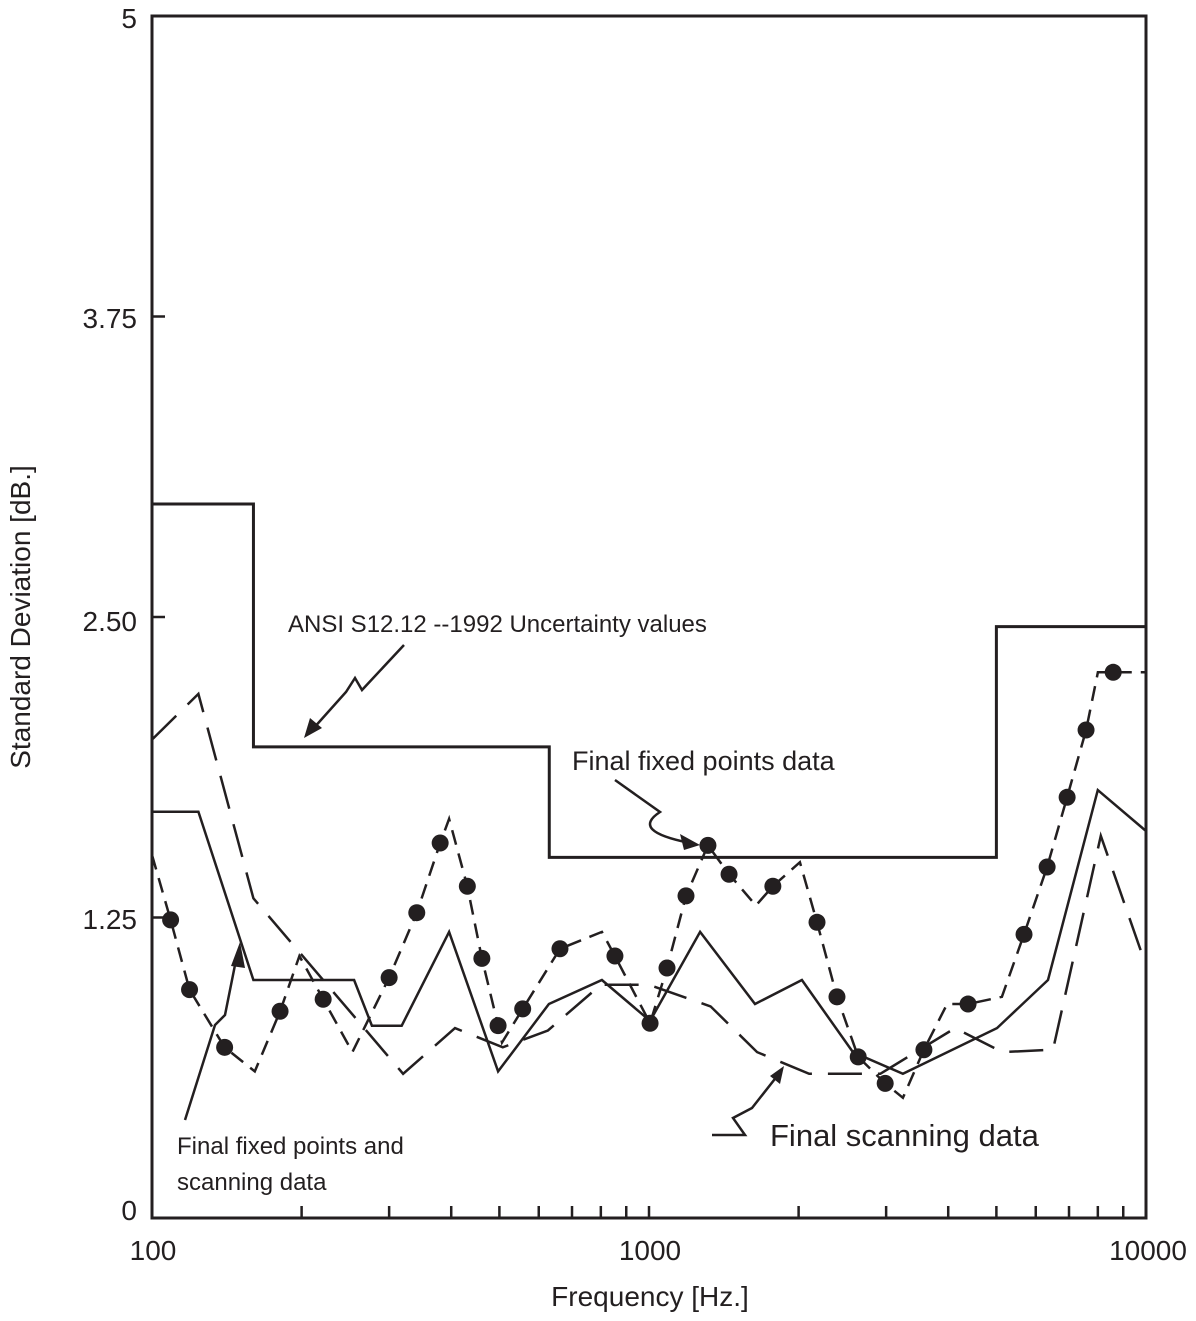 The width and height of the screenshot is (1196, 1321). I want to click on annotation-both-line1: Final fixed points and, so click(290, 1146).